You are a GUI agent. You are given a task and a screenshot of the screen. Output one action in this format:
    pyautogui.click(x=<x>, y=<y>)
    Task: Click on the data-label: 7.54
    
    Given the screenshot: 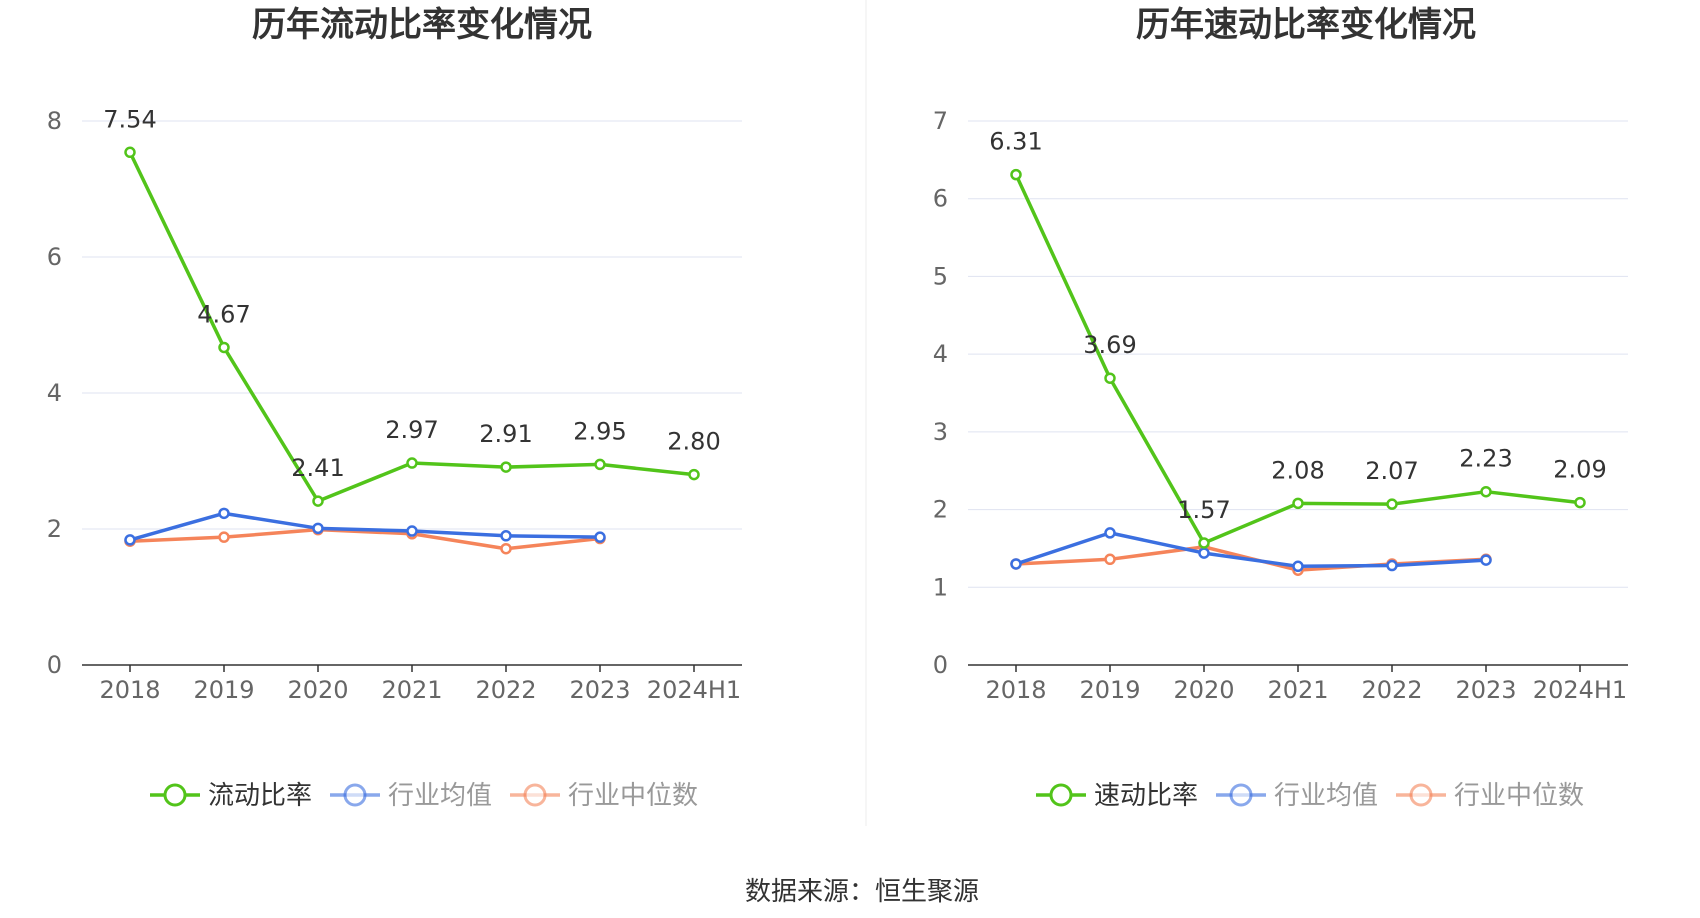 What is the action you would take?
    pyautogui.click(x=129, y=119)
    